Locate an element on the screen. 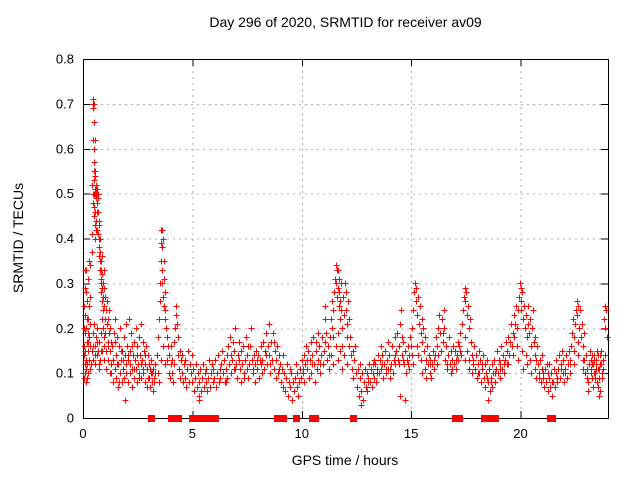  y-tick-label: 0.2 is located at coordinates (65, 328).